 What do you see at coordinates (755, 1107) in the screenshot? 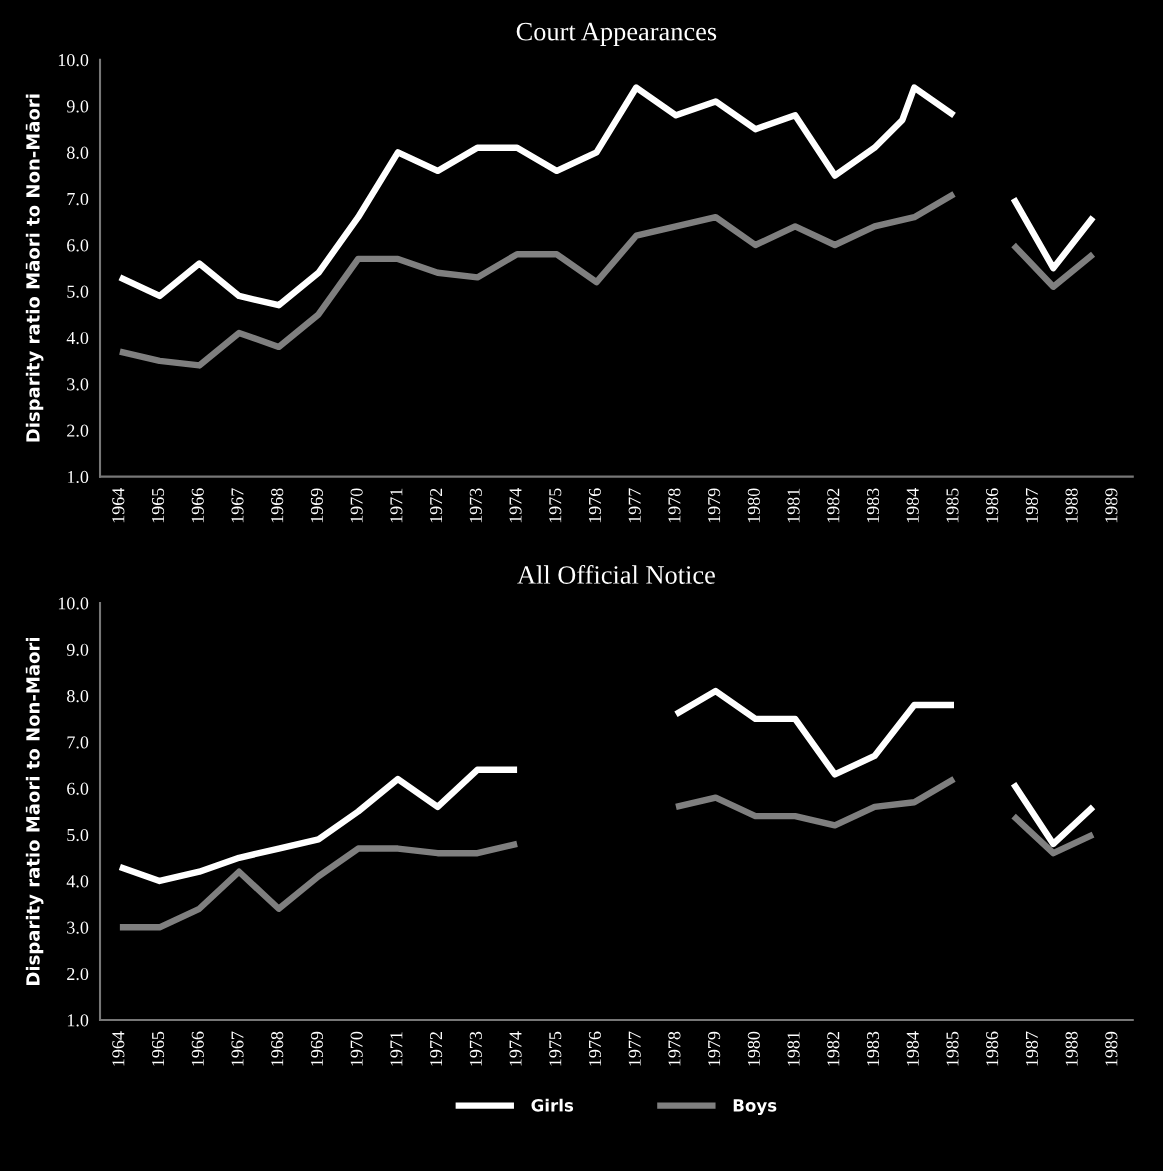
I see `legend-label: Boys` at bounding box center [755, 1107].